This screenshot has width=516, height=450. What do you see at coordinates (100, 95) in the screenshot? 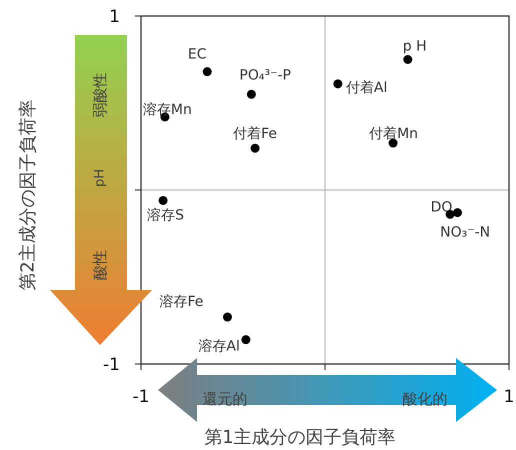
I see `text: 弱酸性` at bounding box center [100, 95].